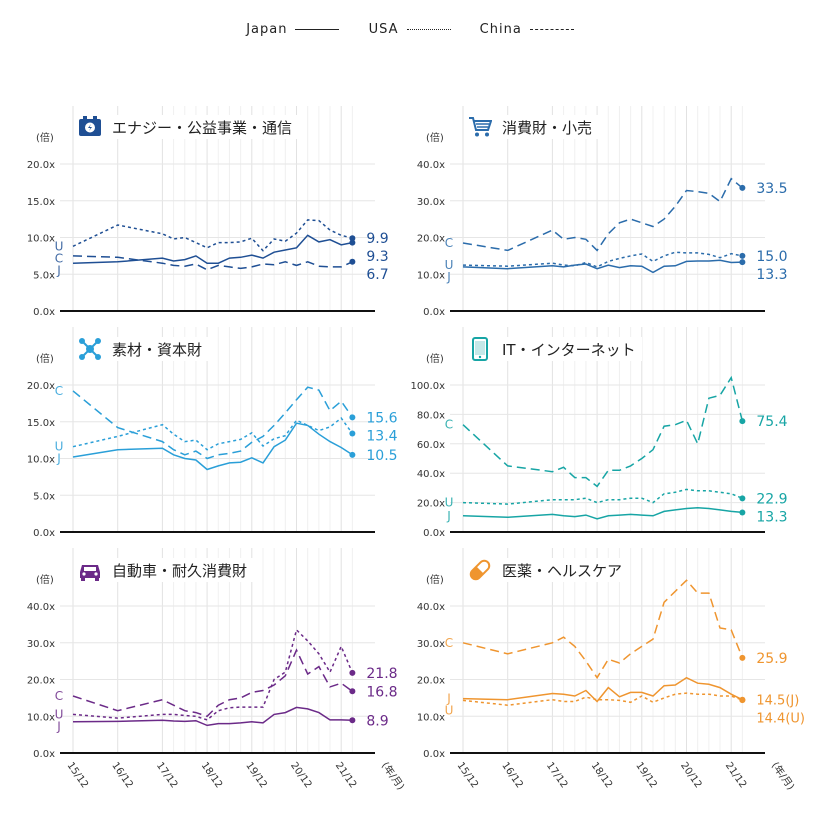  Describe the element at coordinates (317, 29) in the screenshot. I see `legend-japan-swatch` at that location.